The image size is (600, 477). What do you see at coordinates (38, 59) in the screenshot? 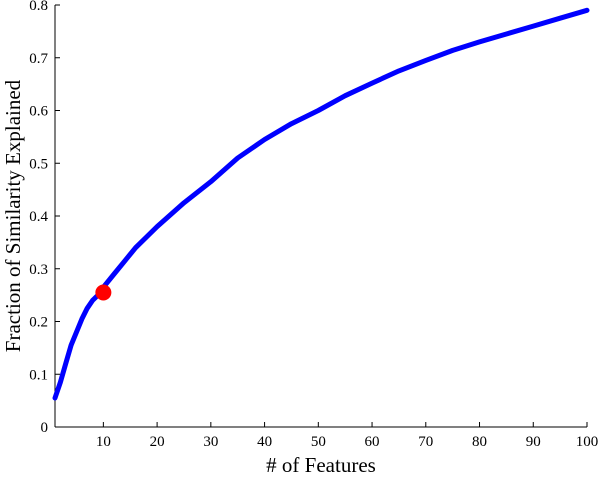
I see `y-tick-label: 0.7` at bounding box center [38, 59].